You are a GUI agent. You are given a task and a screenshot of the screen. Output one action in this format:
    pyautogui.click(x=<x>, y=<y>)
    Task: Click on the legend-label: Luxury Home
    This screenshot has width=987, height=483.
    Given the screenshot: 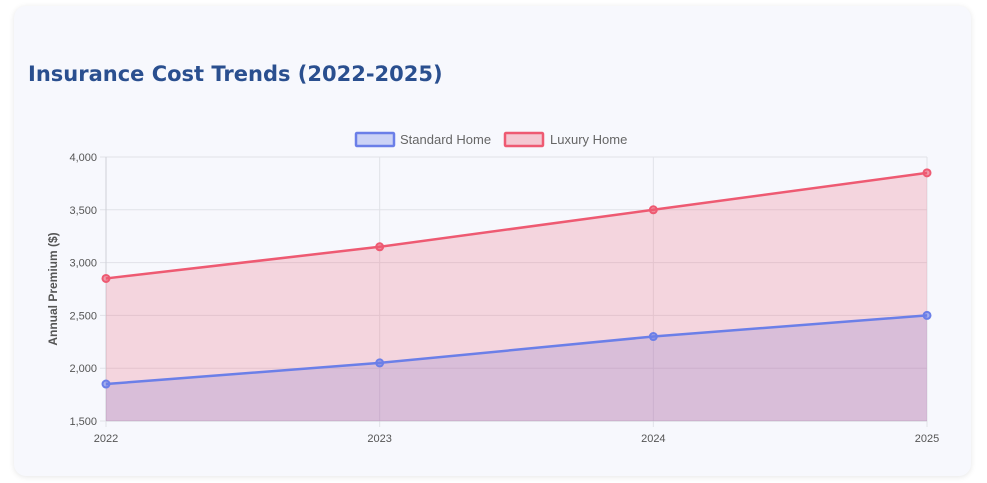 What is the action you would take?
    pyautogui.click(x=588, y=139)
    